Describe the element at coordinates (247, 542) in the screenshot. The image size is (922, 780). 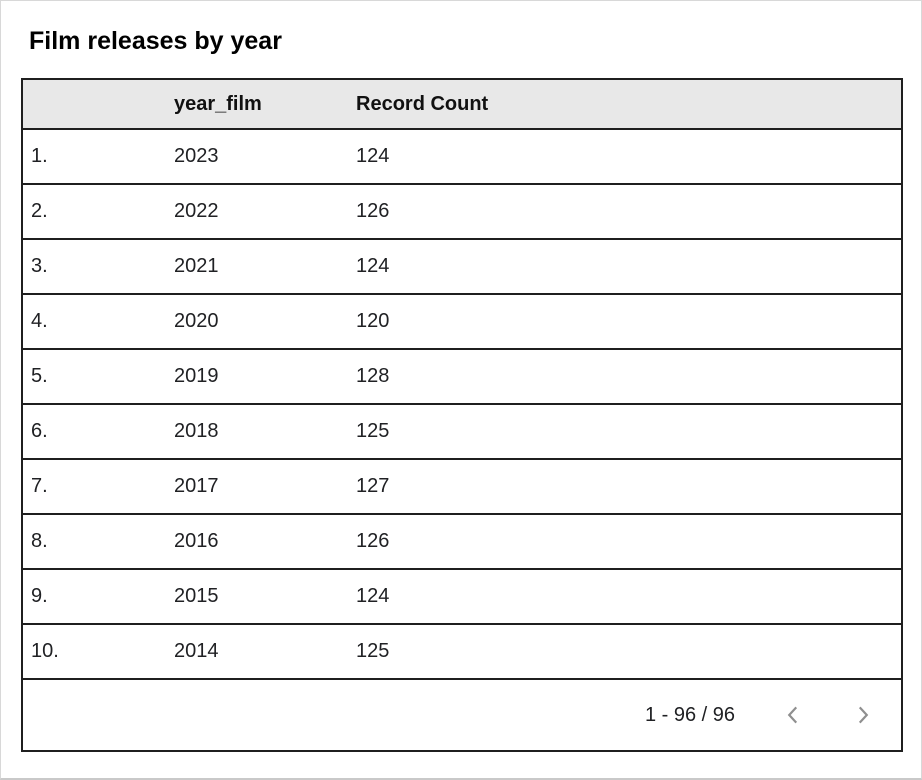
I see `year-film-cell: 2016` at that location.